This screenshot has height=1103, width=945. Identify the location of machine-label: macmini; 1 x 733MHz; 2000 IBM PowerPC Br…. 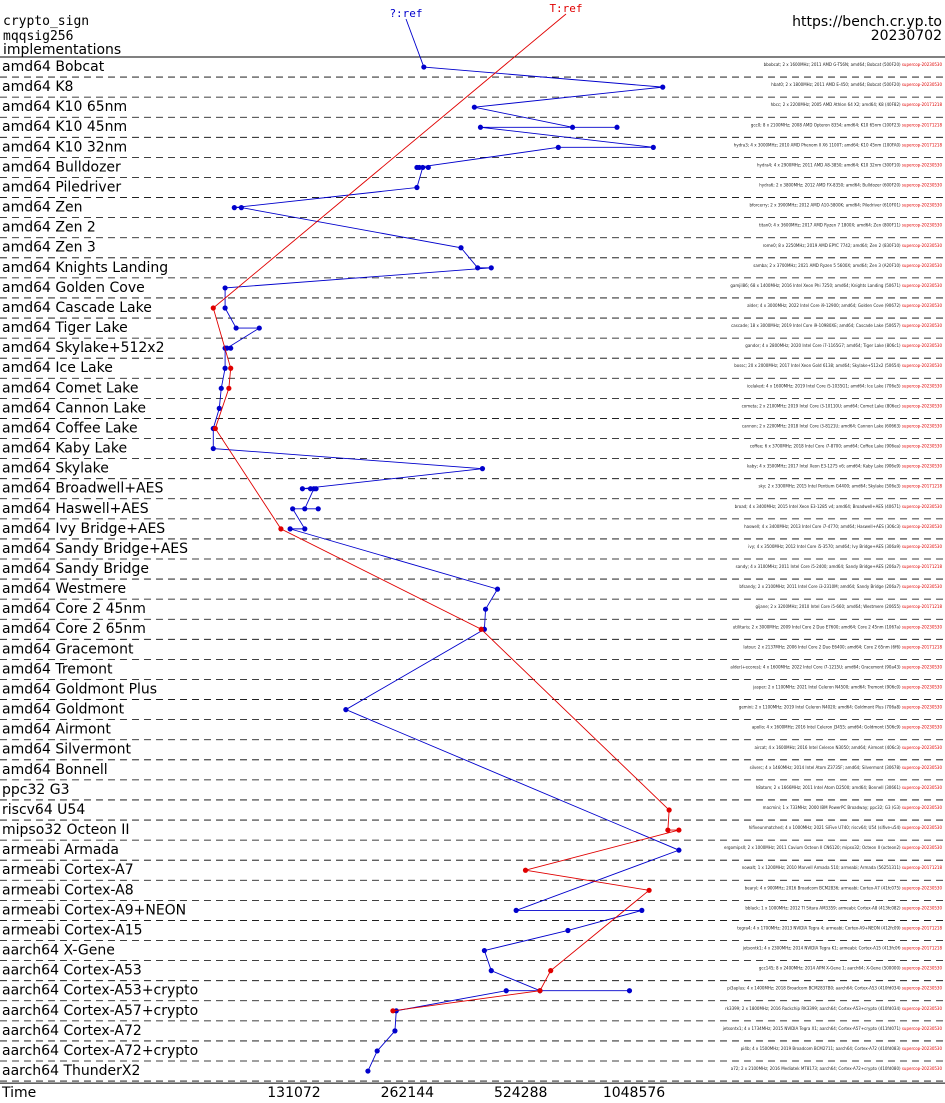
(853, 807).